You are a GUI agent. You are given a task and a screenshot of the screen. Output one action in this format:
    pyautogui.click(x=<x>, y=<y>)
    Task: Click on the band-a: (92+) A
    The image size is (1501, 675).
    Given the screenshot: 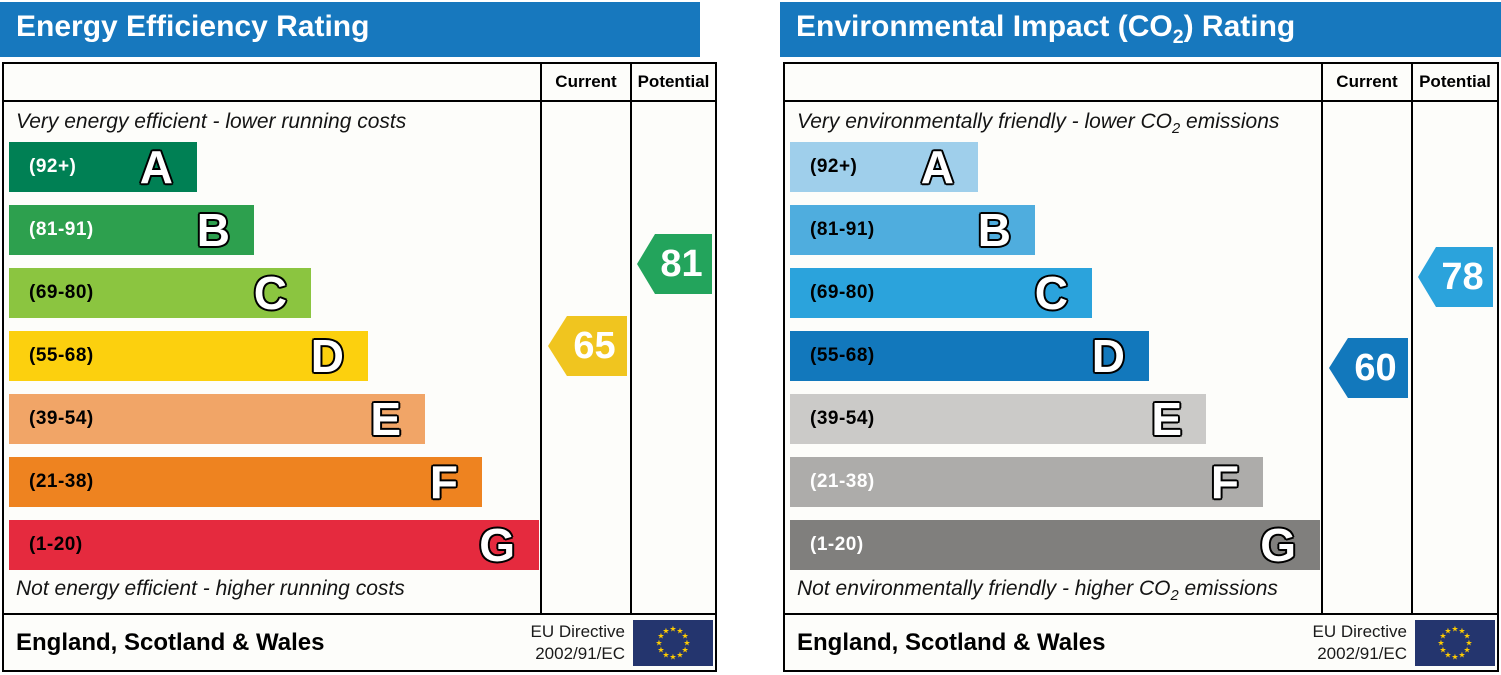 What is the action you would take?
    pyautogui.click(x=884, y=167)
    